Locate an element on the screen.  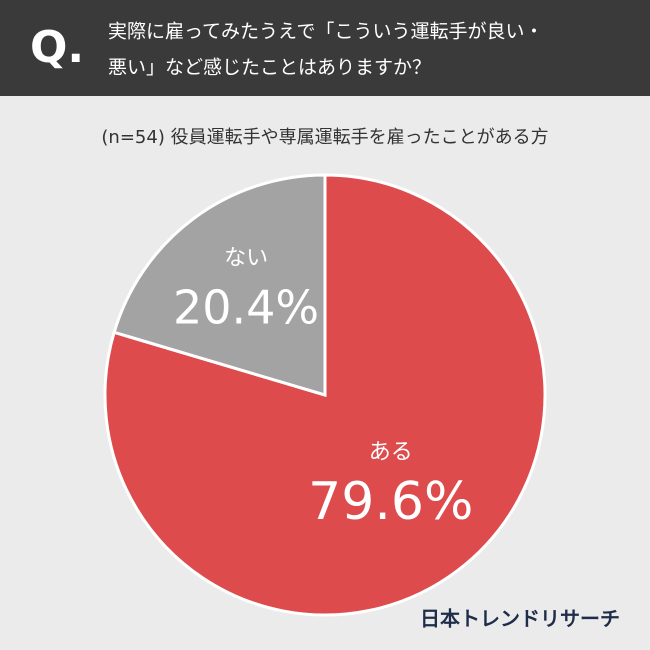
slice-category: ある is located at coordinates (391, 452).